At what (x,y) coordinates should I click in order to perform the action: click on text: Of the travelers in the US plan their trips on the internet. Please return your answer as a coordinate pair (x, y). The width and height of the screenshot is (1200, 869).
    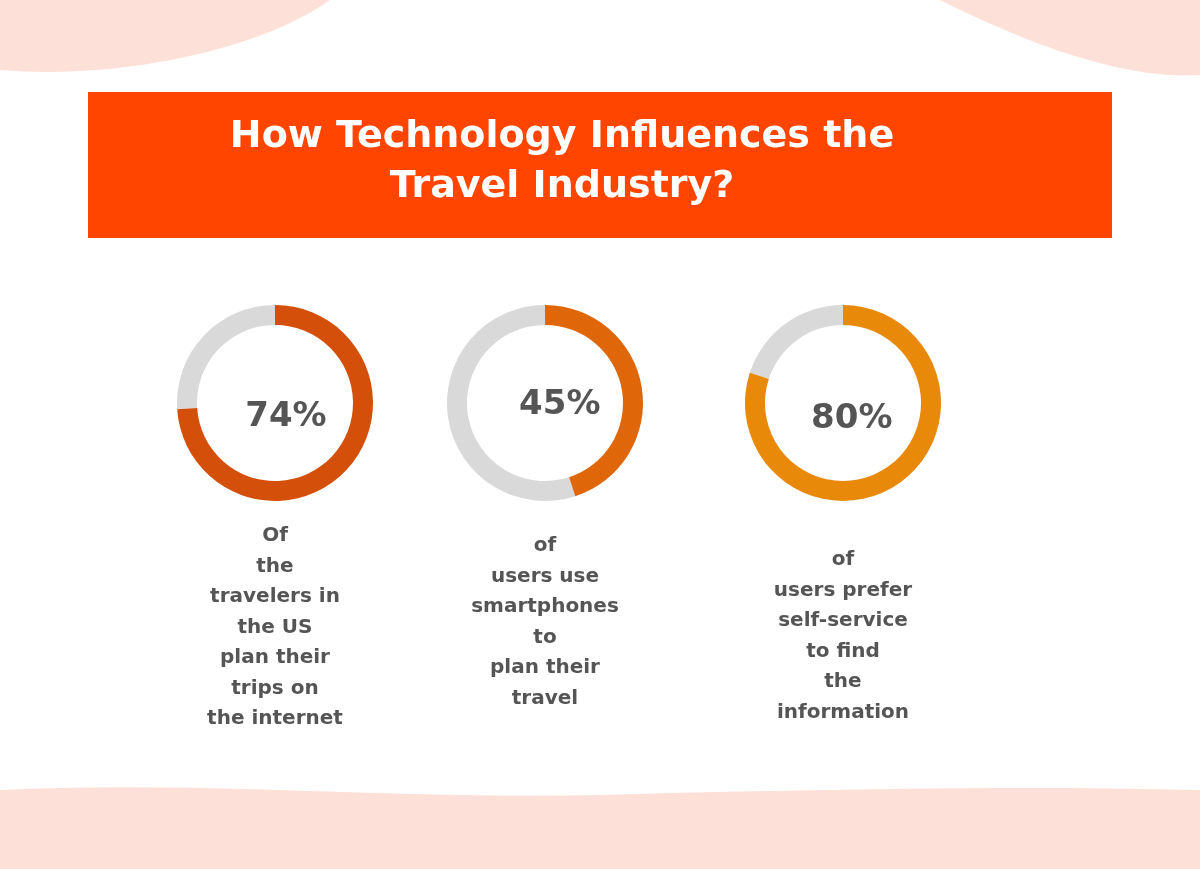
    Looking at the image, I should click on (275, 625).